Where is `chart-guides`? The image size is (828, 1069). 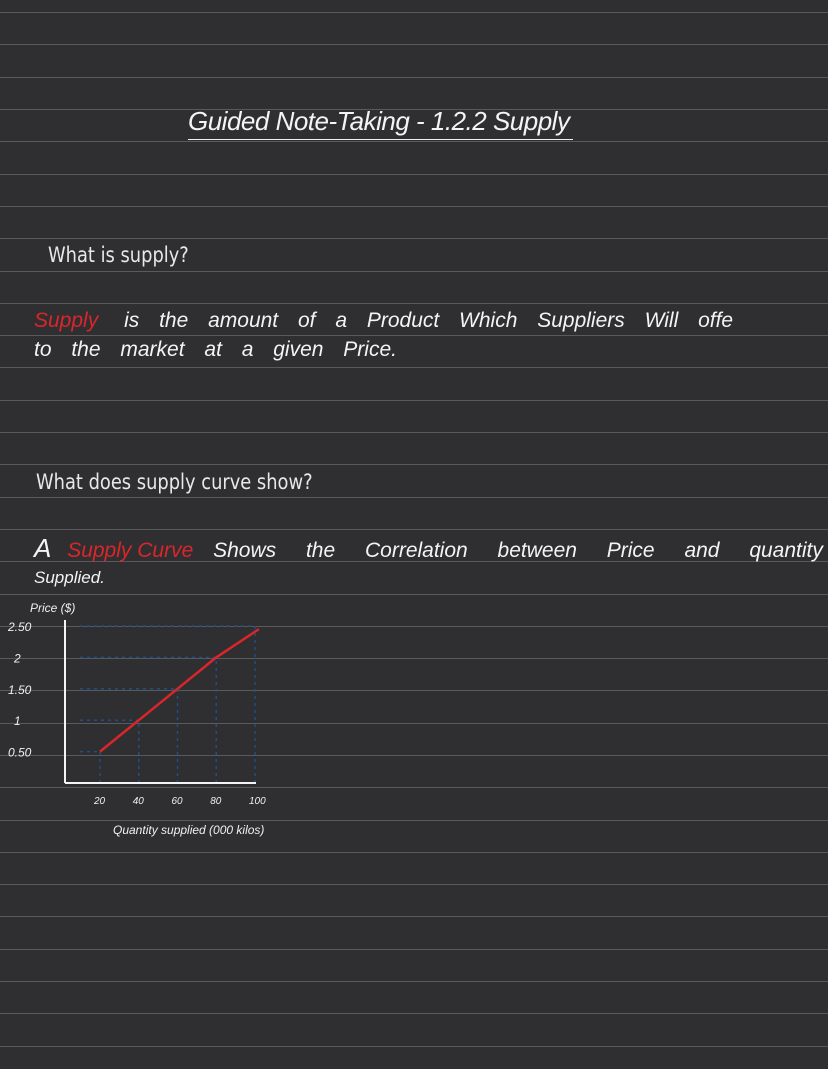
chart-guides is located at coordinates (168, 704).